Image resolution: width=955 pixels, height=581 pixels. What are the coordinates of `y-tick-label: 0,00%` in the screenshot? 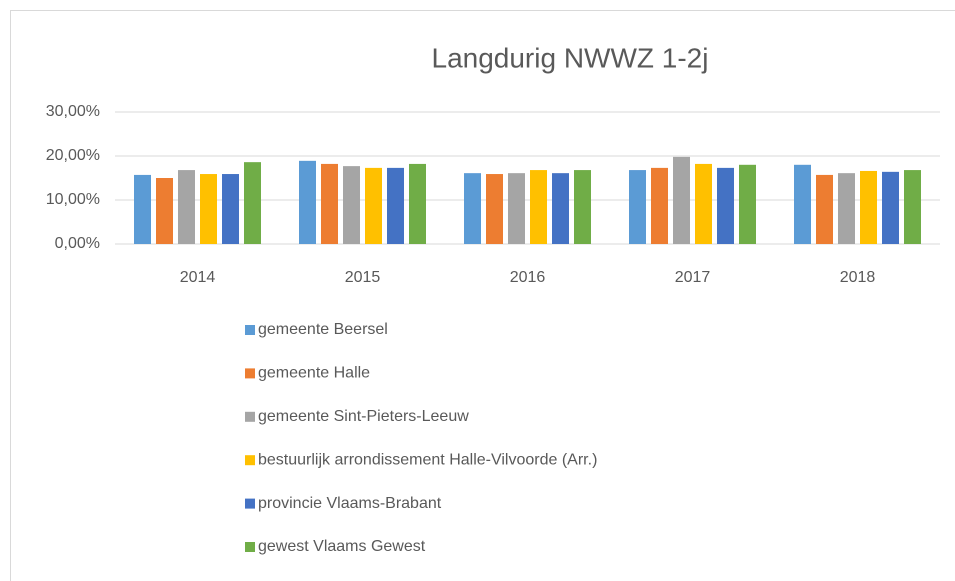 It's located at (77, 243).